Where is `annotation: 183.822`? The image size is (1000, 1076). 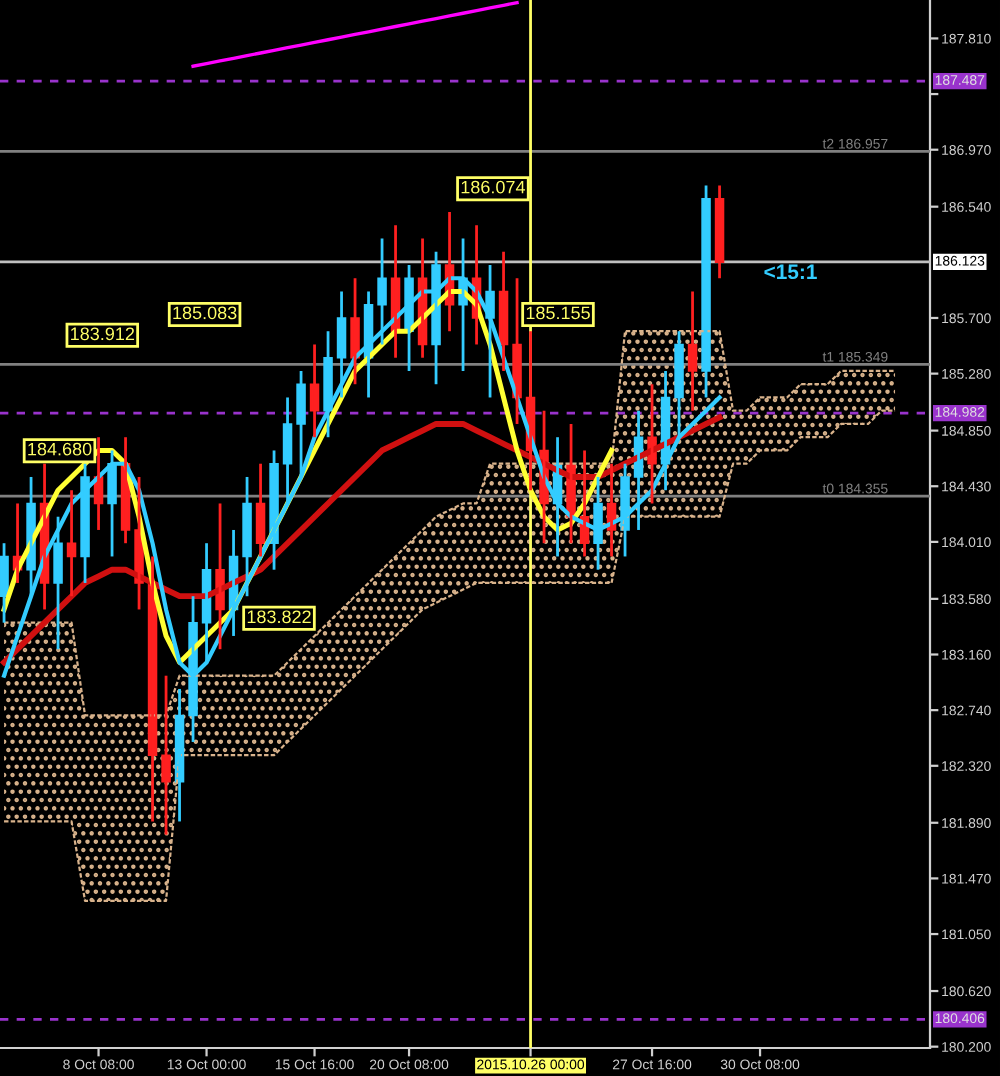 annotation: 183.822 is located at coordinates (279, 617).